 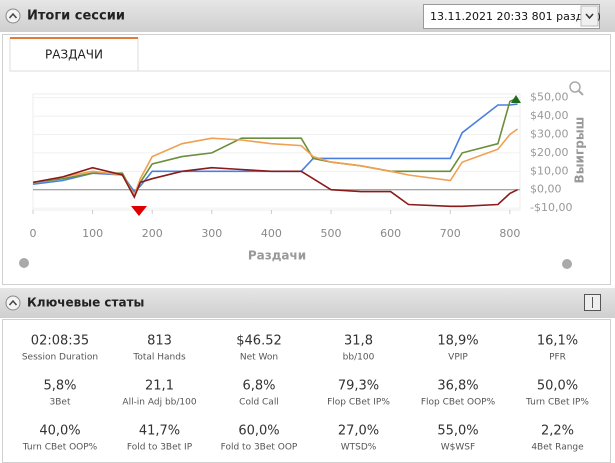 I want to click on max-marker, so click(x=516, y=99).